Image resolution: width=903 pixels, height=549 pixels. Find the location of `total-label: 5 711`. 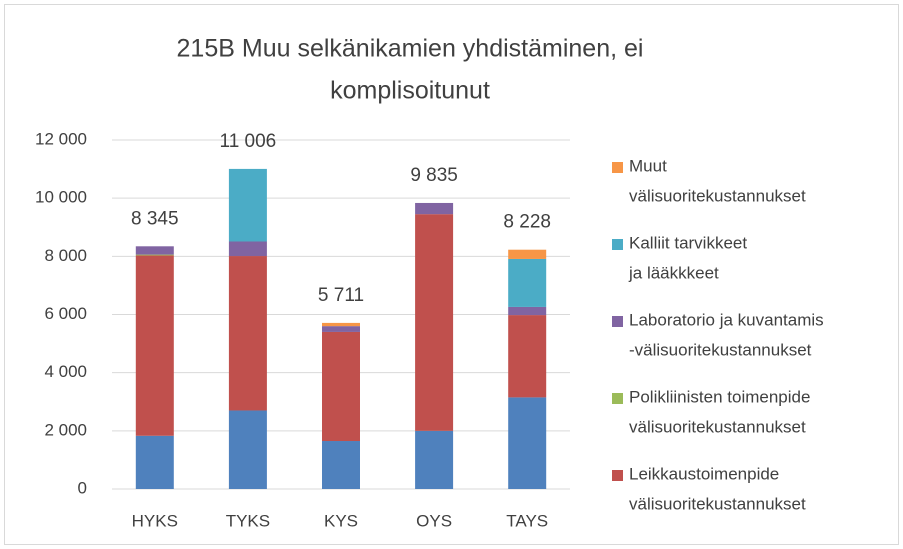

total-label: 5 711 is located at coordinates (341, 295).